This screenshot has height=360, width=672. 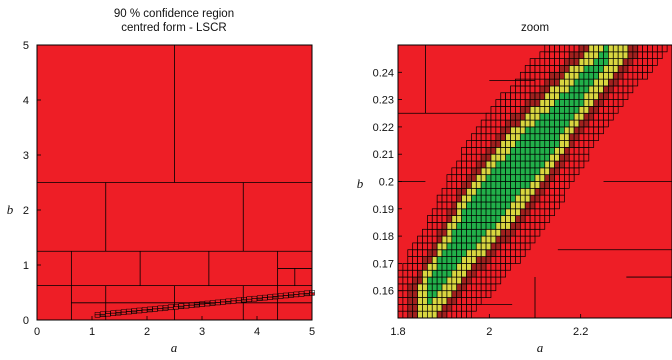 I want to click on left-x-tick-label: 4, so click(x=257, y=332).